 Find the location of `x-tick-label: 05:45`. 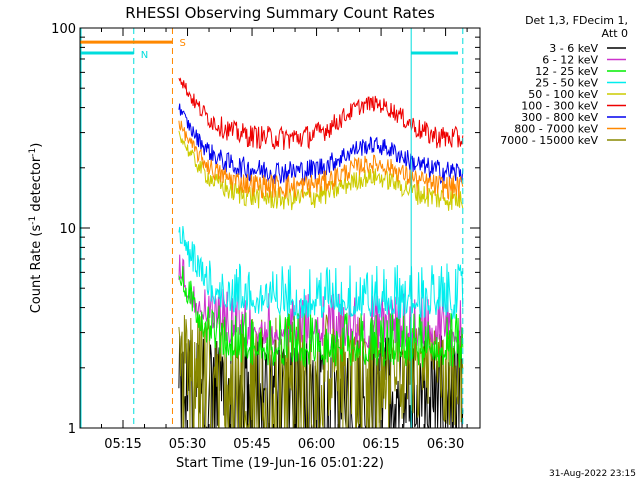

x-tick-label: 05:45 is located at coordinates (251, 444).